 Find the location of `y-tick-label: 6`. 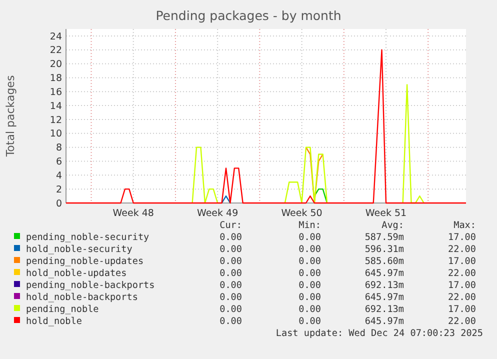

y-tick-label: 6 is located at coordinates (59, 162).